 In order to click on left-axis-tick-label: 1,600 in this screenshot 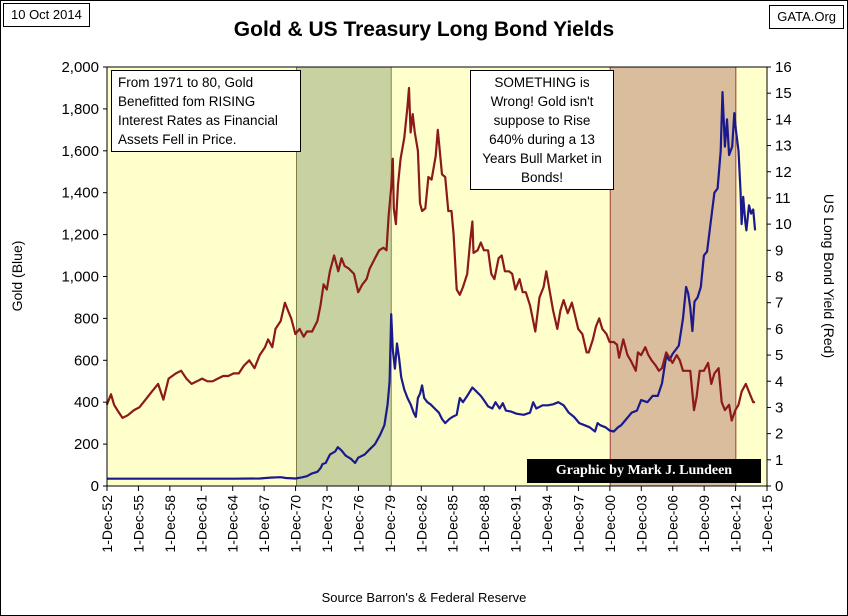, I will do `click(80, 151)`.